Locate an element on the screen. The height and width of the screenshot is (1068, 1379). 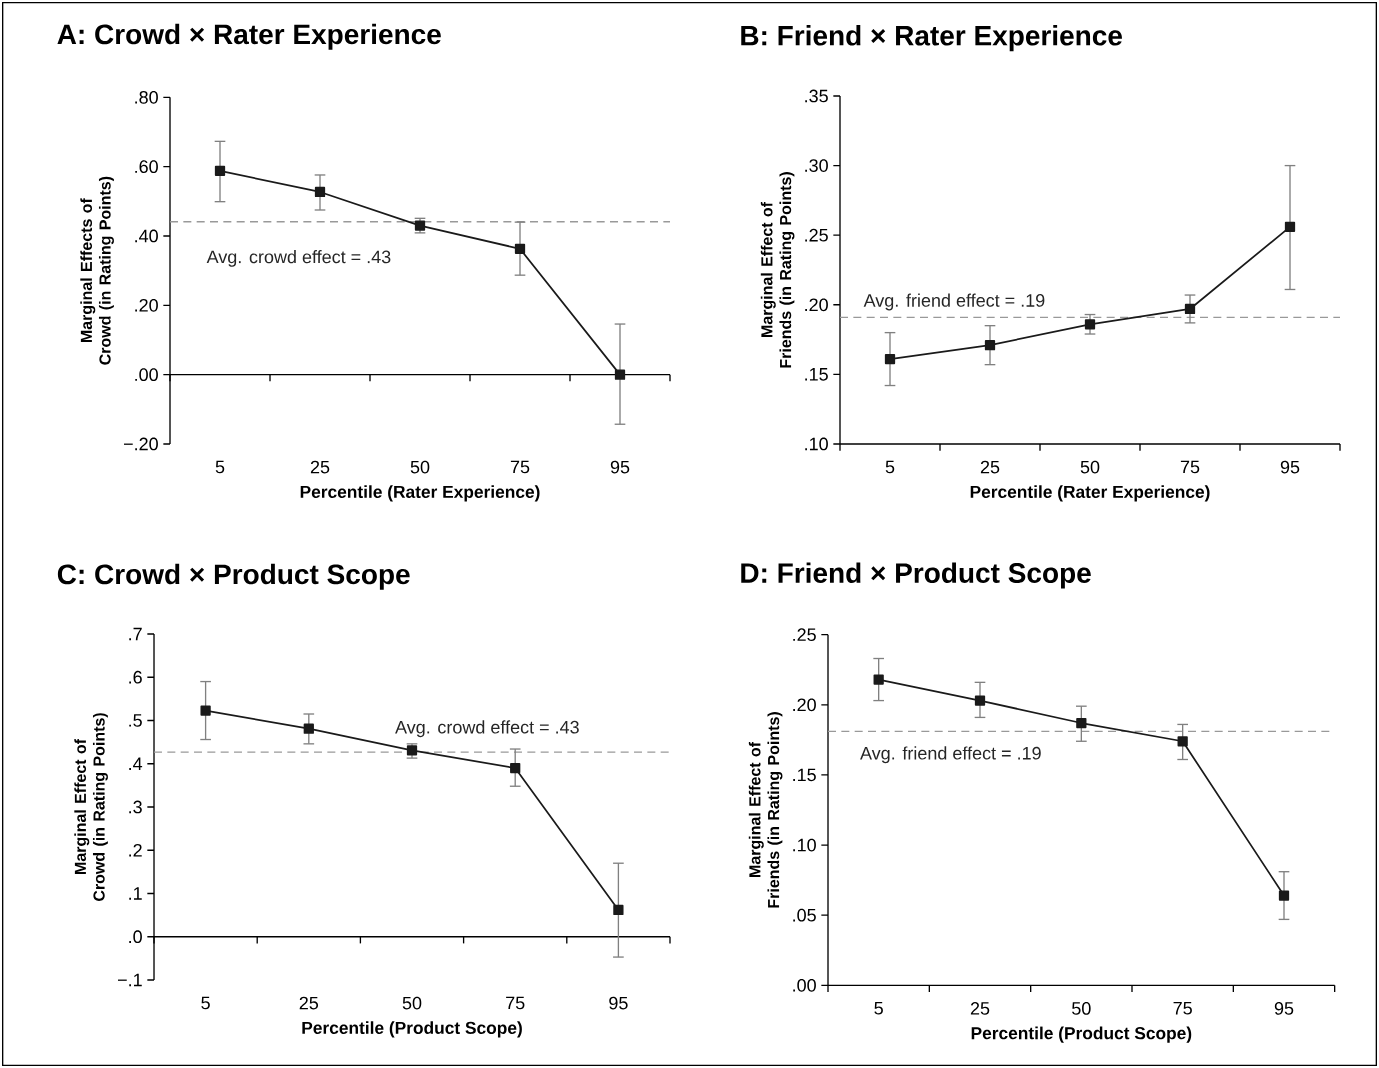
y-tick-label: .35 is located at coordinates (816, 96).